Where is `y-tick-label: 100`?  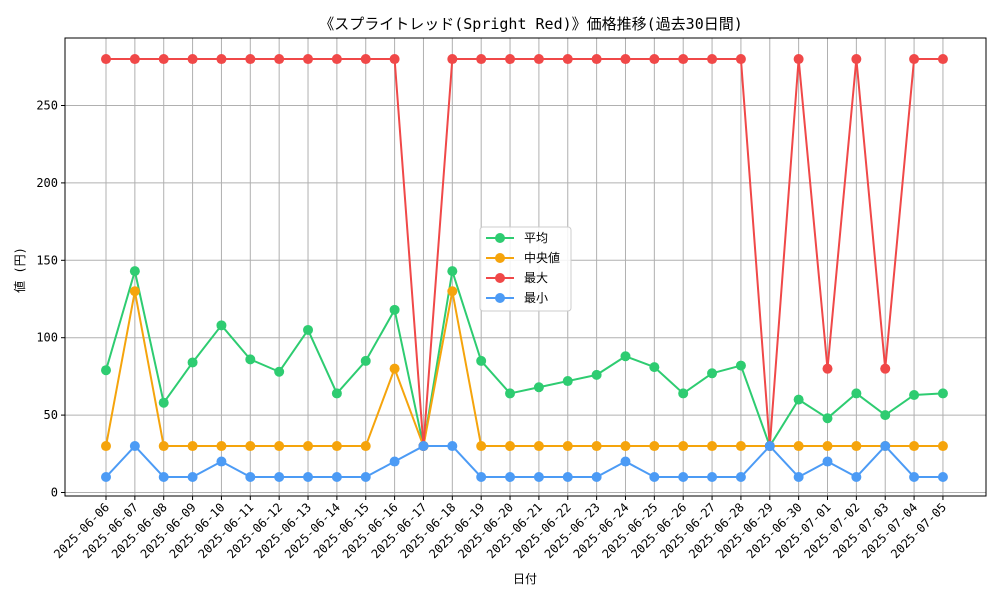
y-tick-label: 100 is located at coordinates (47, 338).